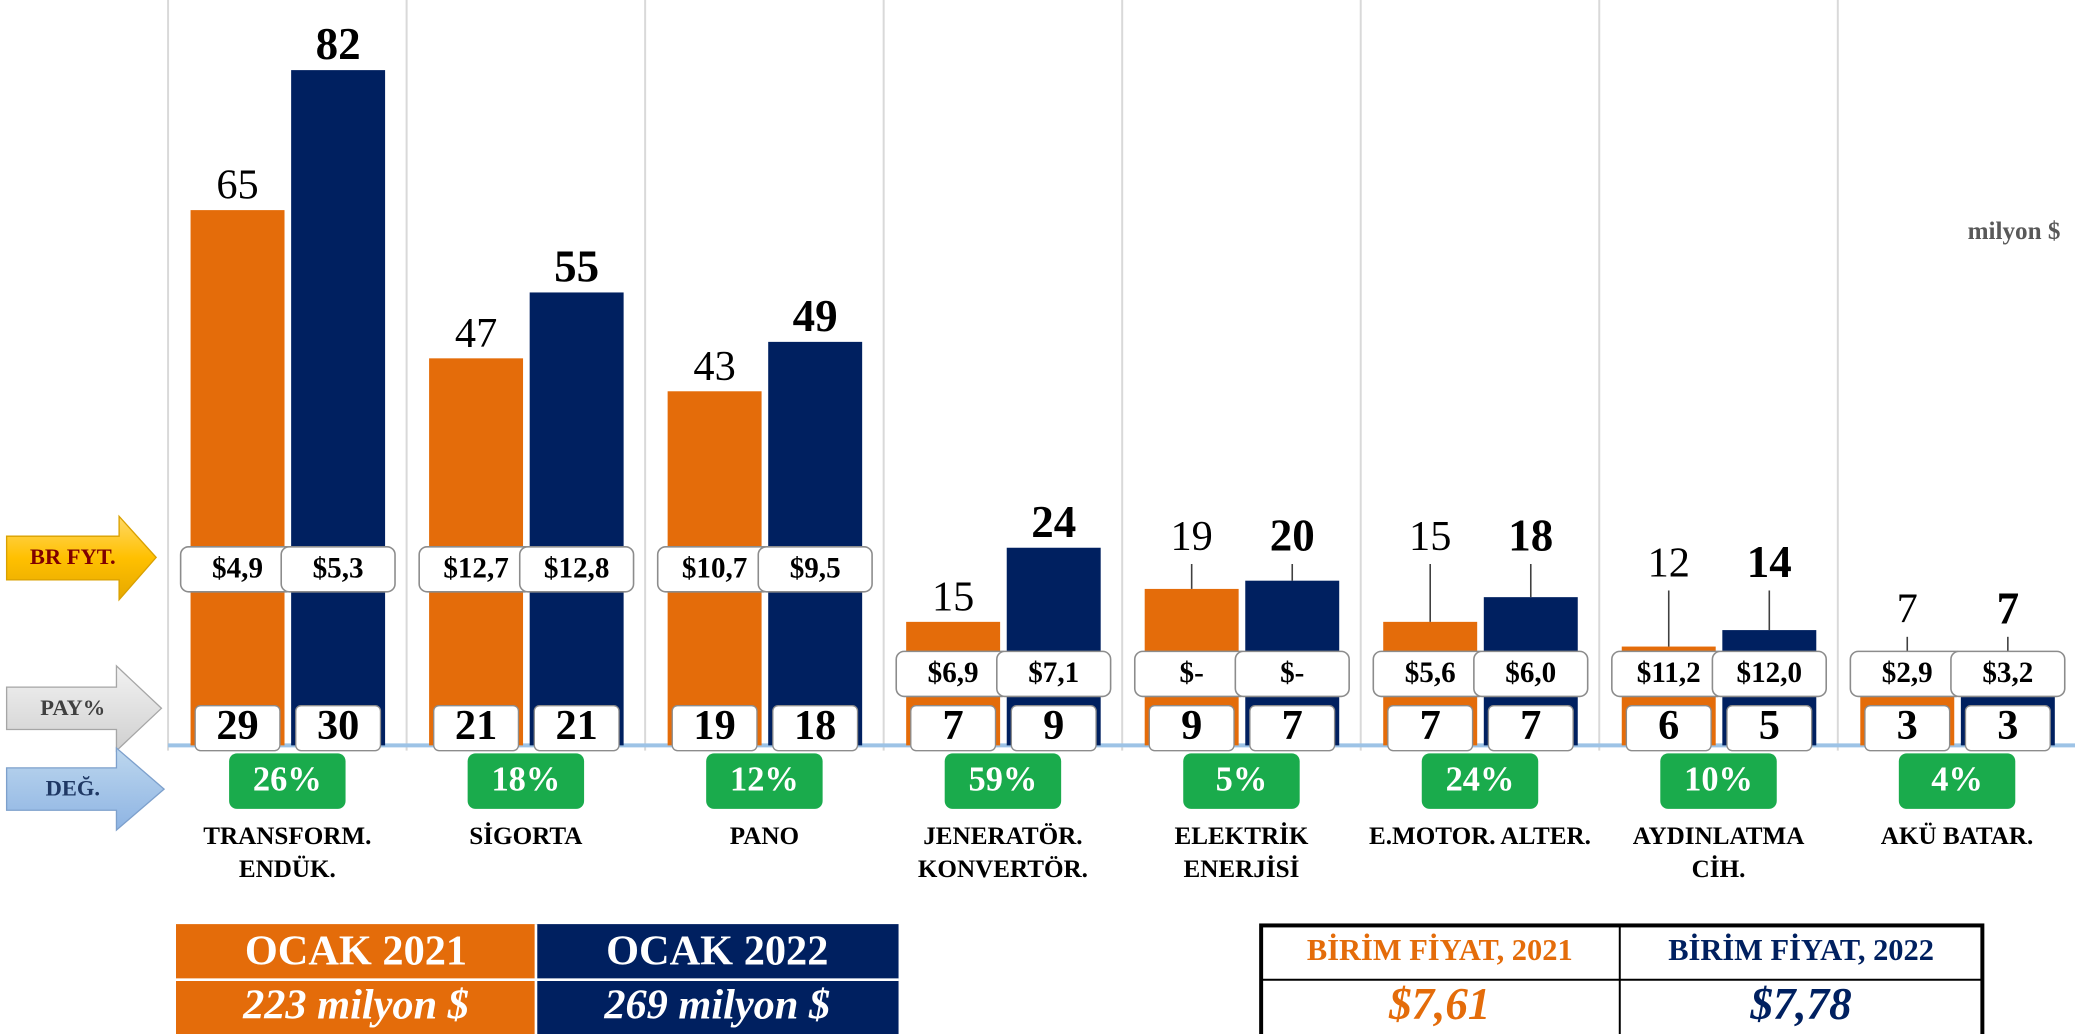  I want to click on unit-label: milyon $, so click(2014, 231).